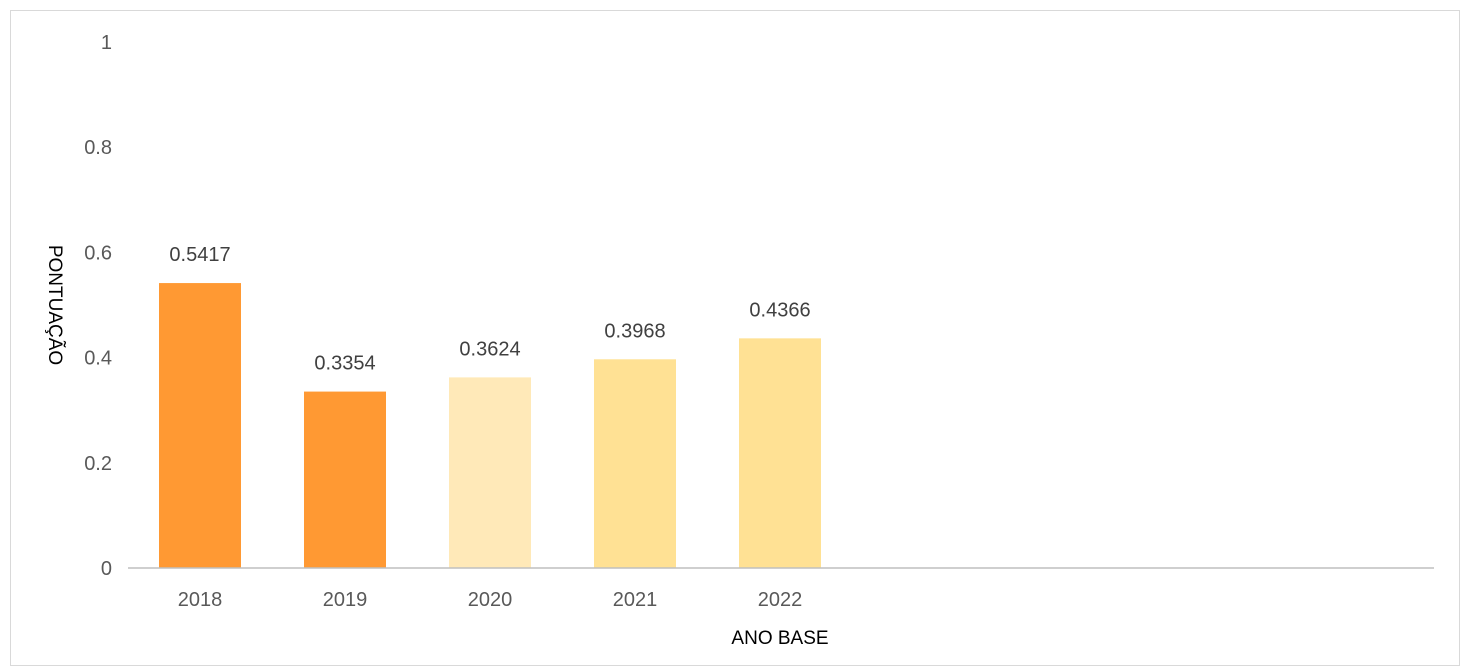 The height and width of the screenshot is (672, 1466). I want to click on x-tick-label-2020: 2020, so click(490, 600).